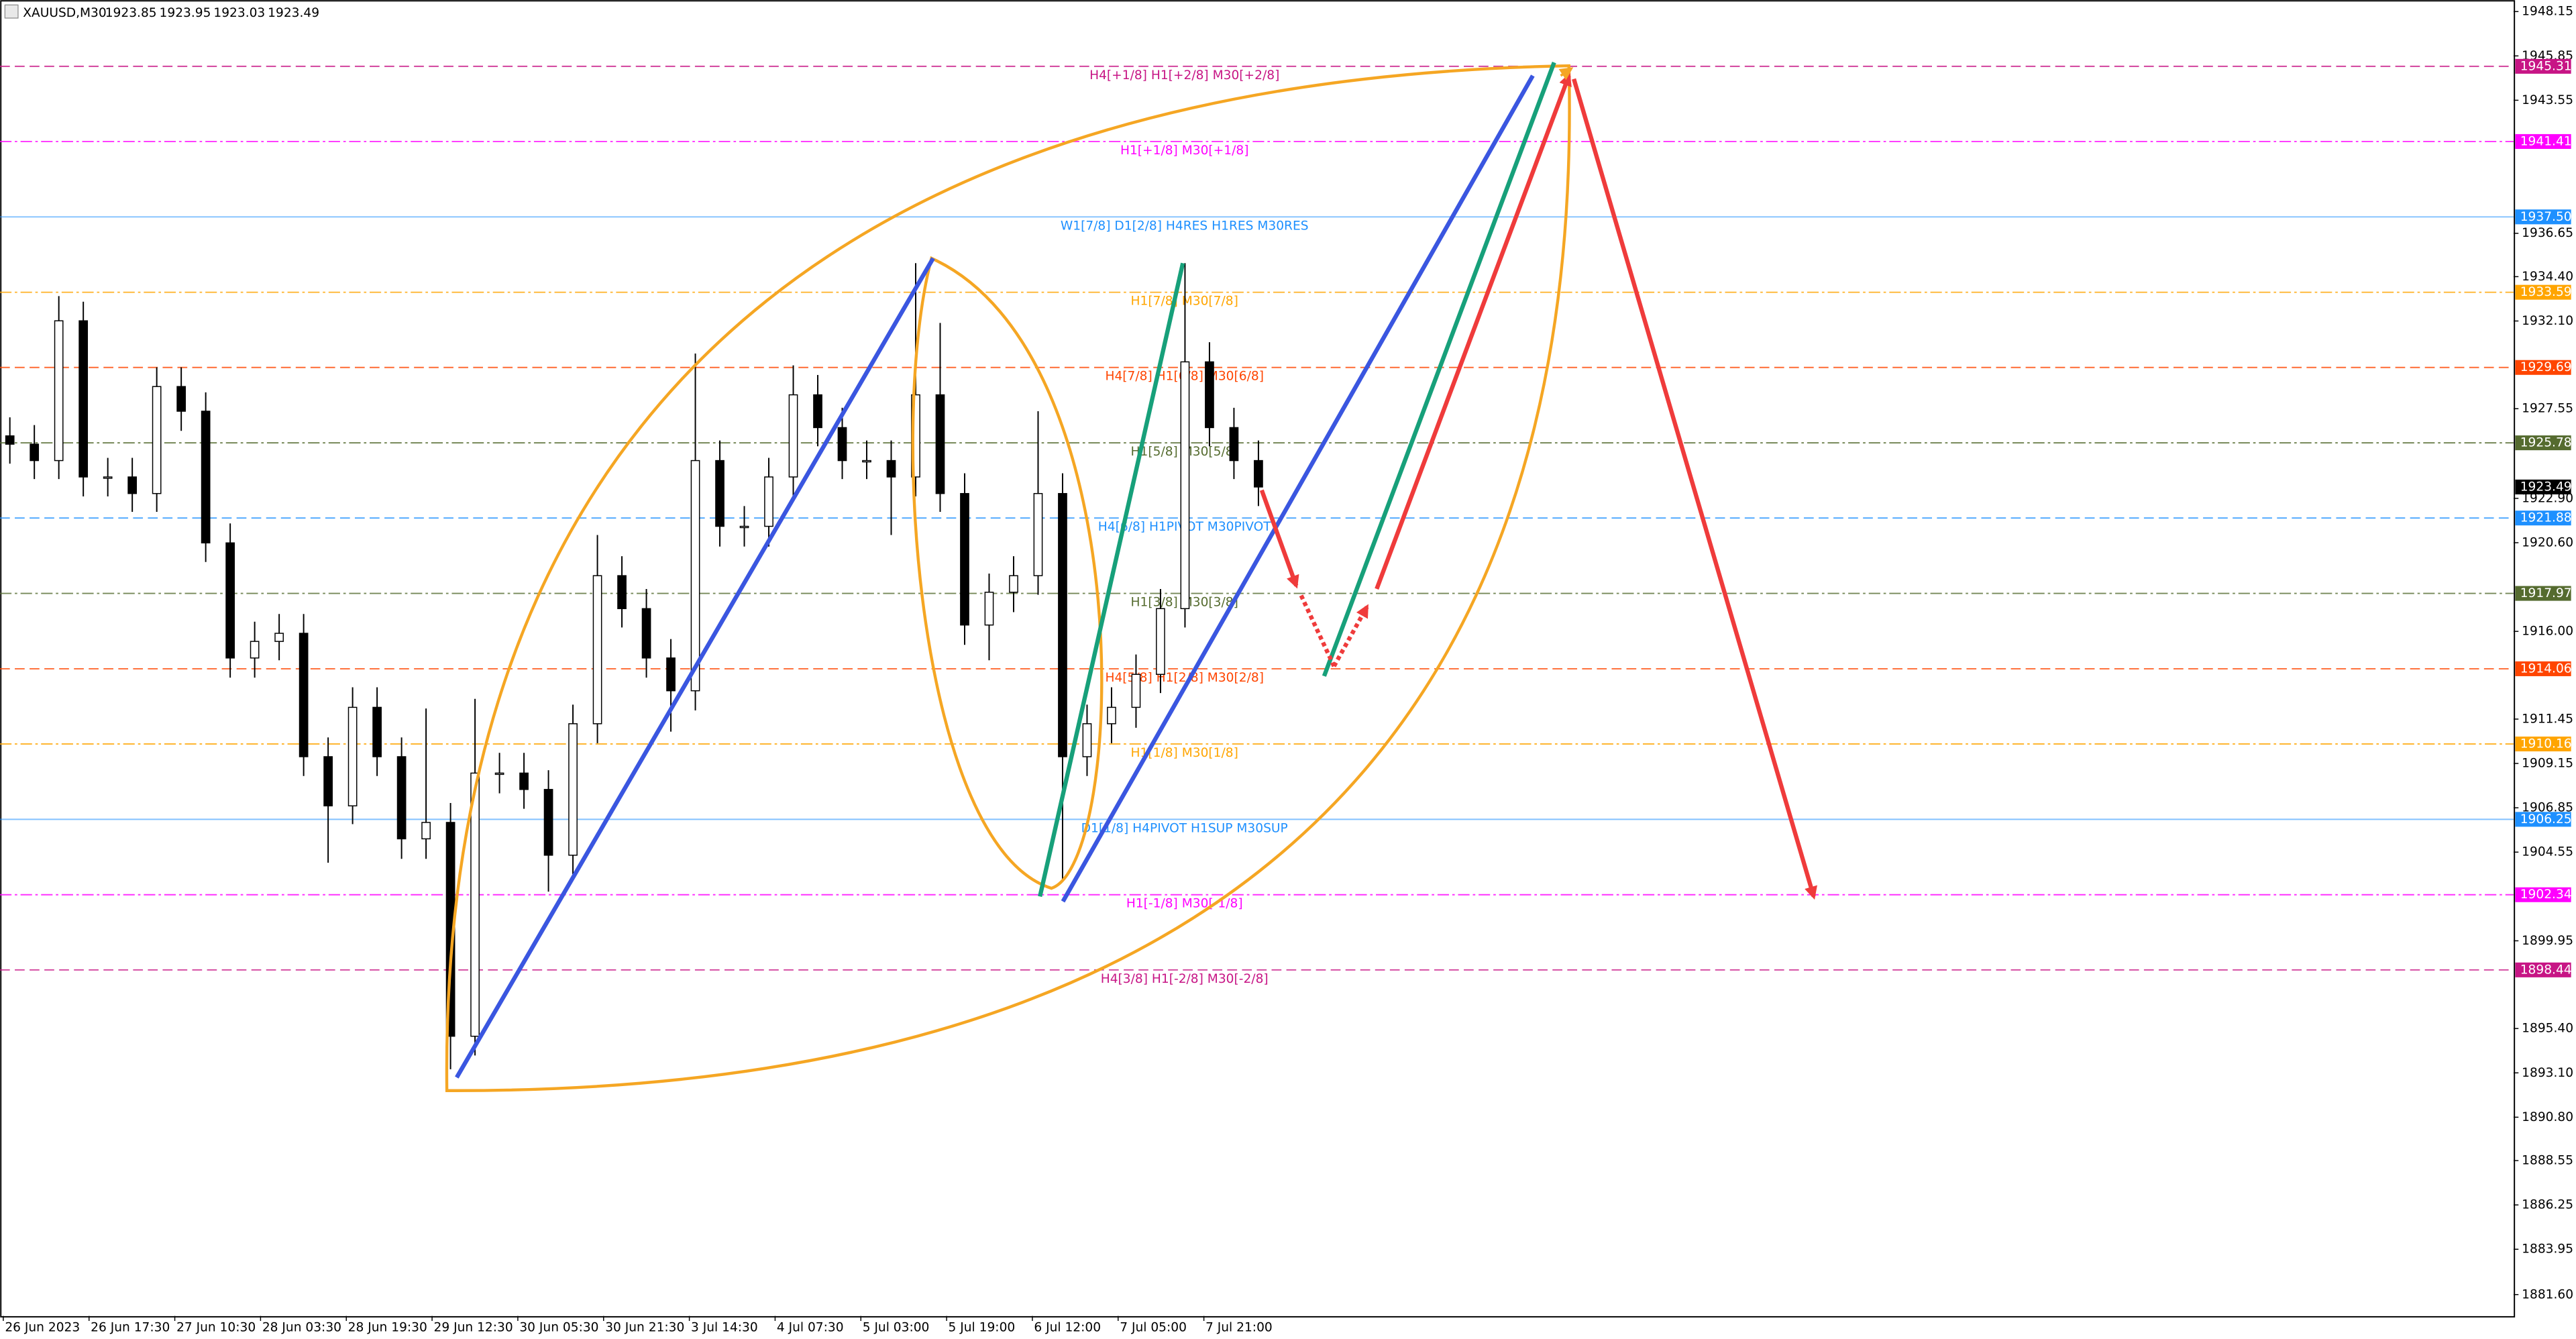 This screenshot has width=2576, height=1339. What do you see at coordinates (1184, 75) in the screenshot?
I see `level-label: H4[+1/8] H1[+2/8] M30[+2/8]` at bounding box center [1184, 75].